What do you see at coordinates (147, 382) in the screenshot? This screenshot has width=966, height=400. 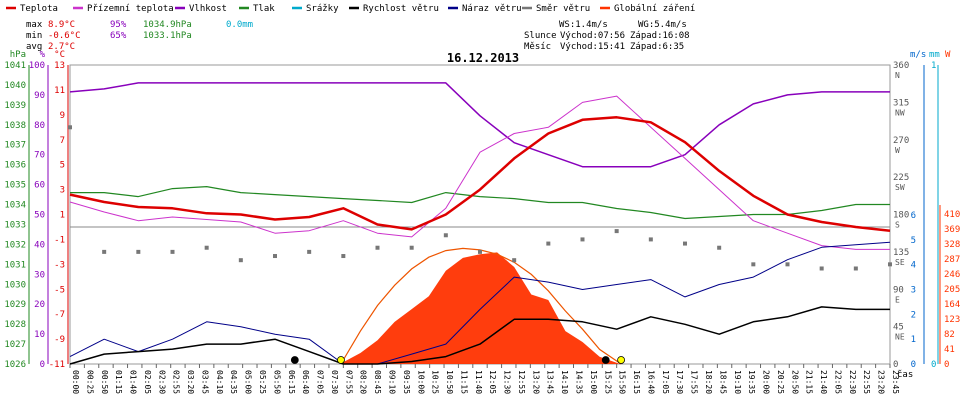 I see `x-tick-label: 02:05` at bounding box center [147, 382].